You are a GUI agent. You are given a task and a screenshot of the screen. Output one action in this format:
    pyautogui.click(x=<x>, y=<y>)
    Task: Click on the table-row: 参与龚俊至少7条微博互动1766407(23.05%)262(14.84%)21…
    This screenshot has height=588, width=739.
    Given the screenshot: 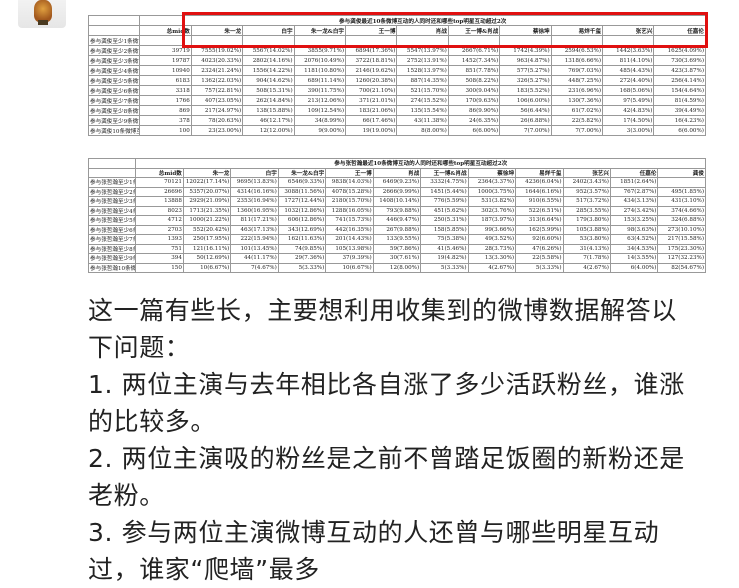 What is the action you would take?
    pyautogui.click(x=396, y=100)
    